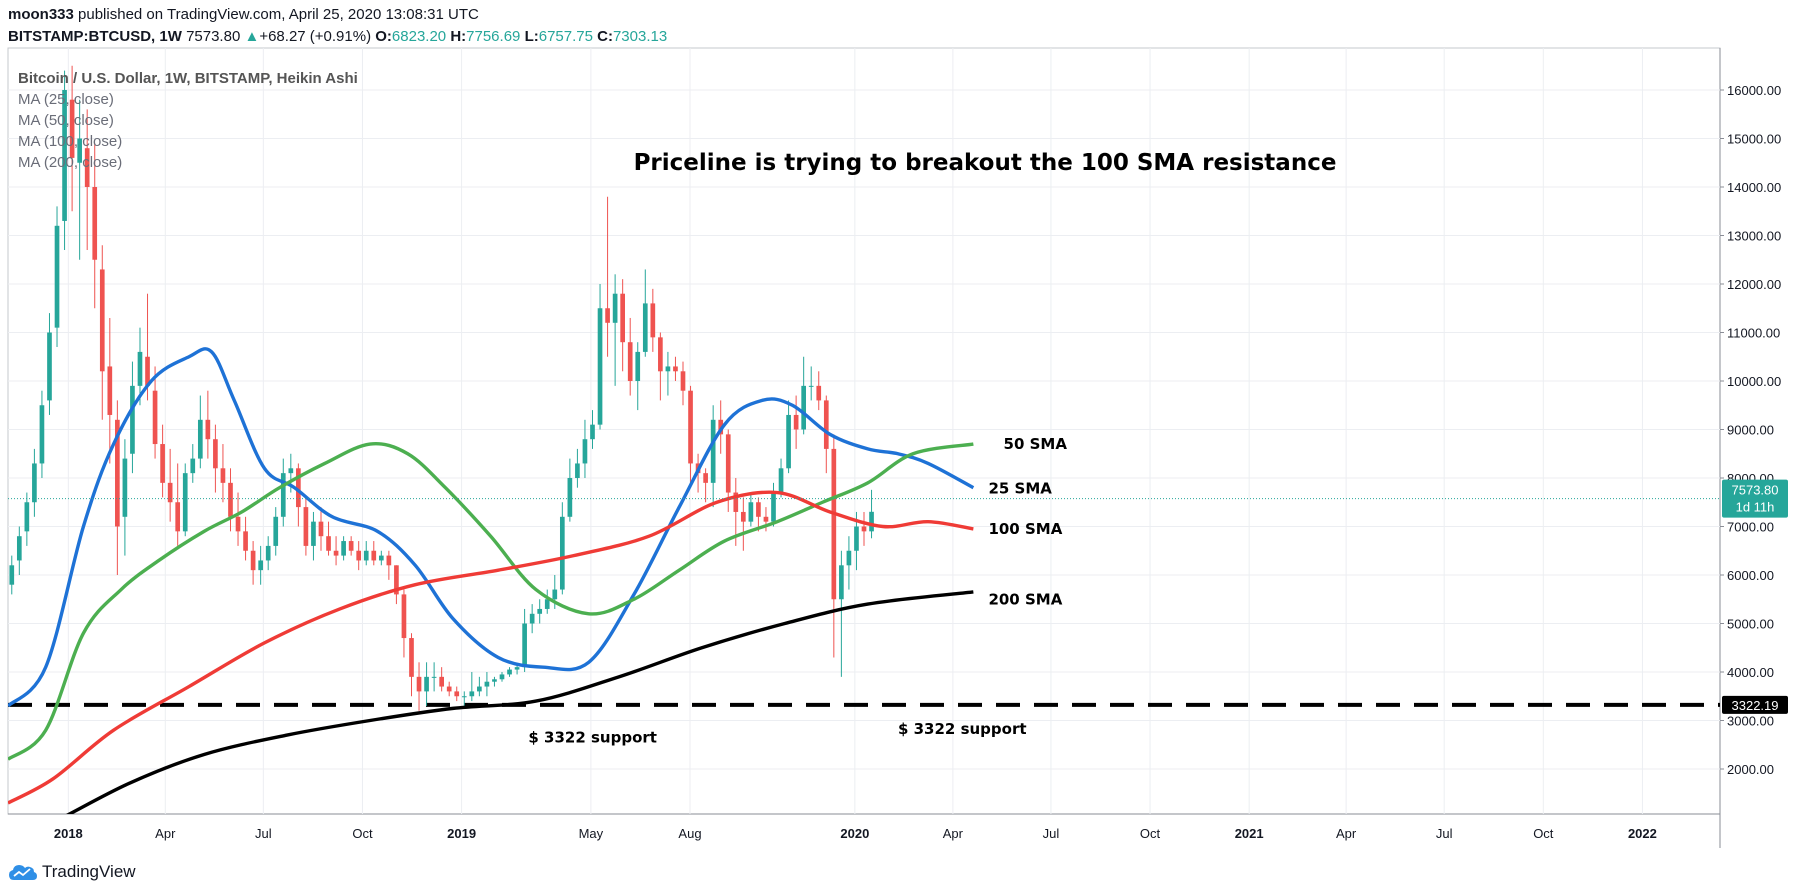 The height and width of the screenshot is (895, 1805). Describe the element at coordinates (1750, 527) in the screenshot. I see `y-tick-label: 7000.00` at that location.